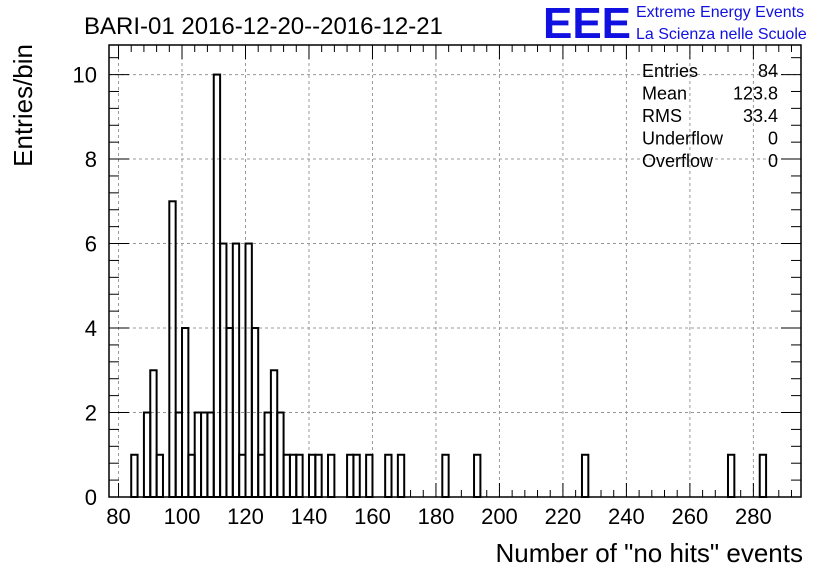 The width and height of the screenshot is (836, 572). Describe the element at coordinates (664, 94) in the screenshot. I see `stat-label-mean: Mean` at that location.